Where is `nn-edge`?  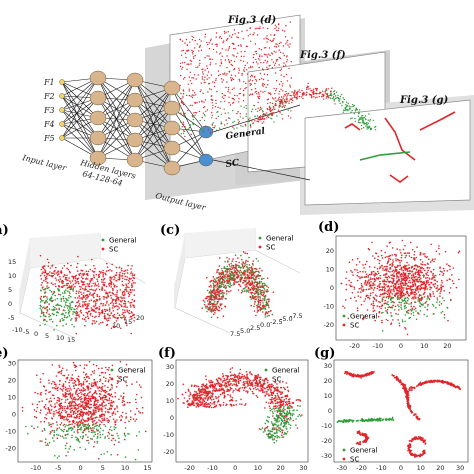 nn-edge is located at coordinates (189, 150).